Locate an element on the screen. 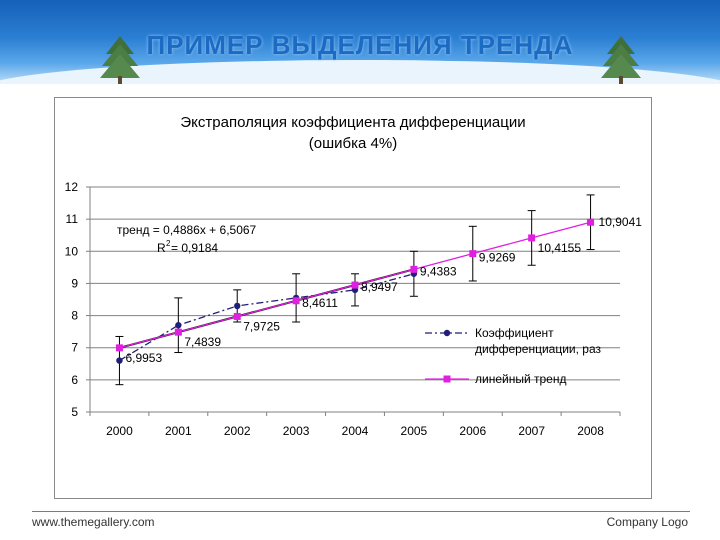 Image resolution: width=720 pixels, height=540 pixels. footer-website: www.themegallery.com is located at coordinates (93, 522).